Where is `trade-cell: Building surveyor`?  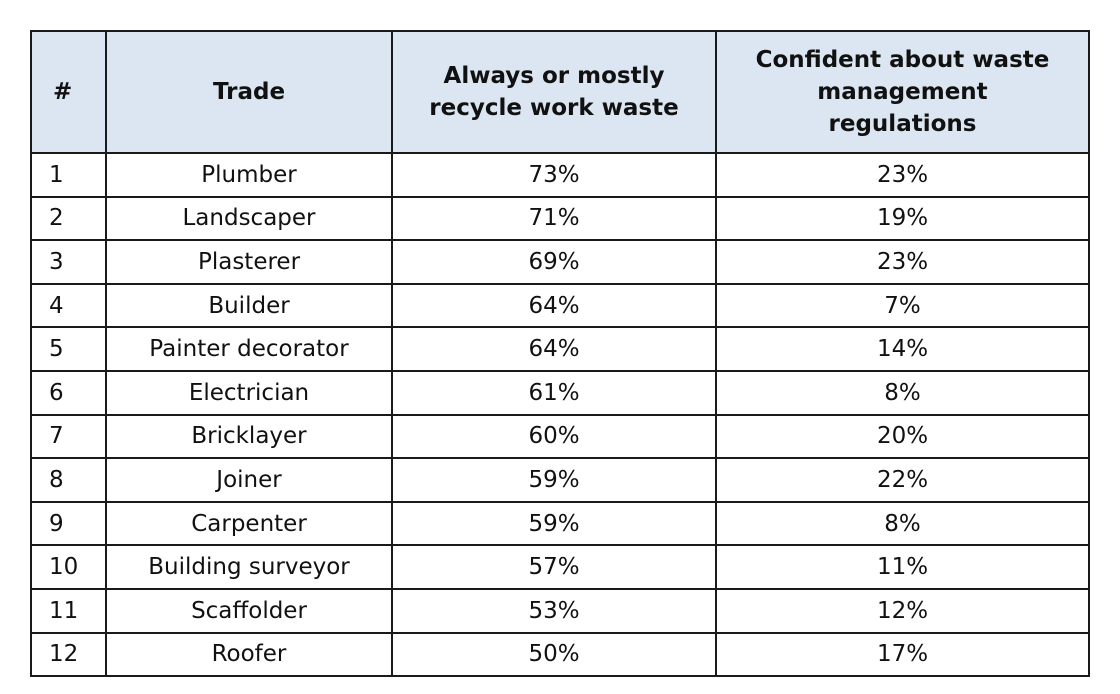
trade-cell: Building surveyor is located at coordinates (249, 567).